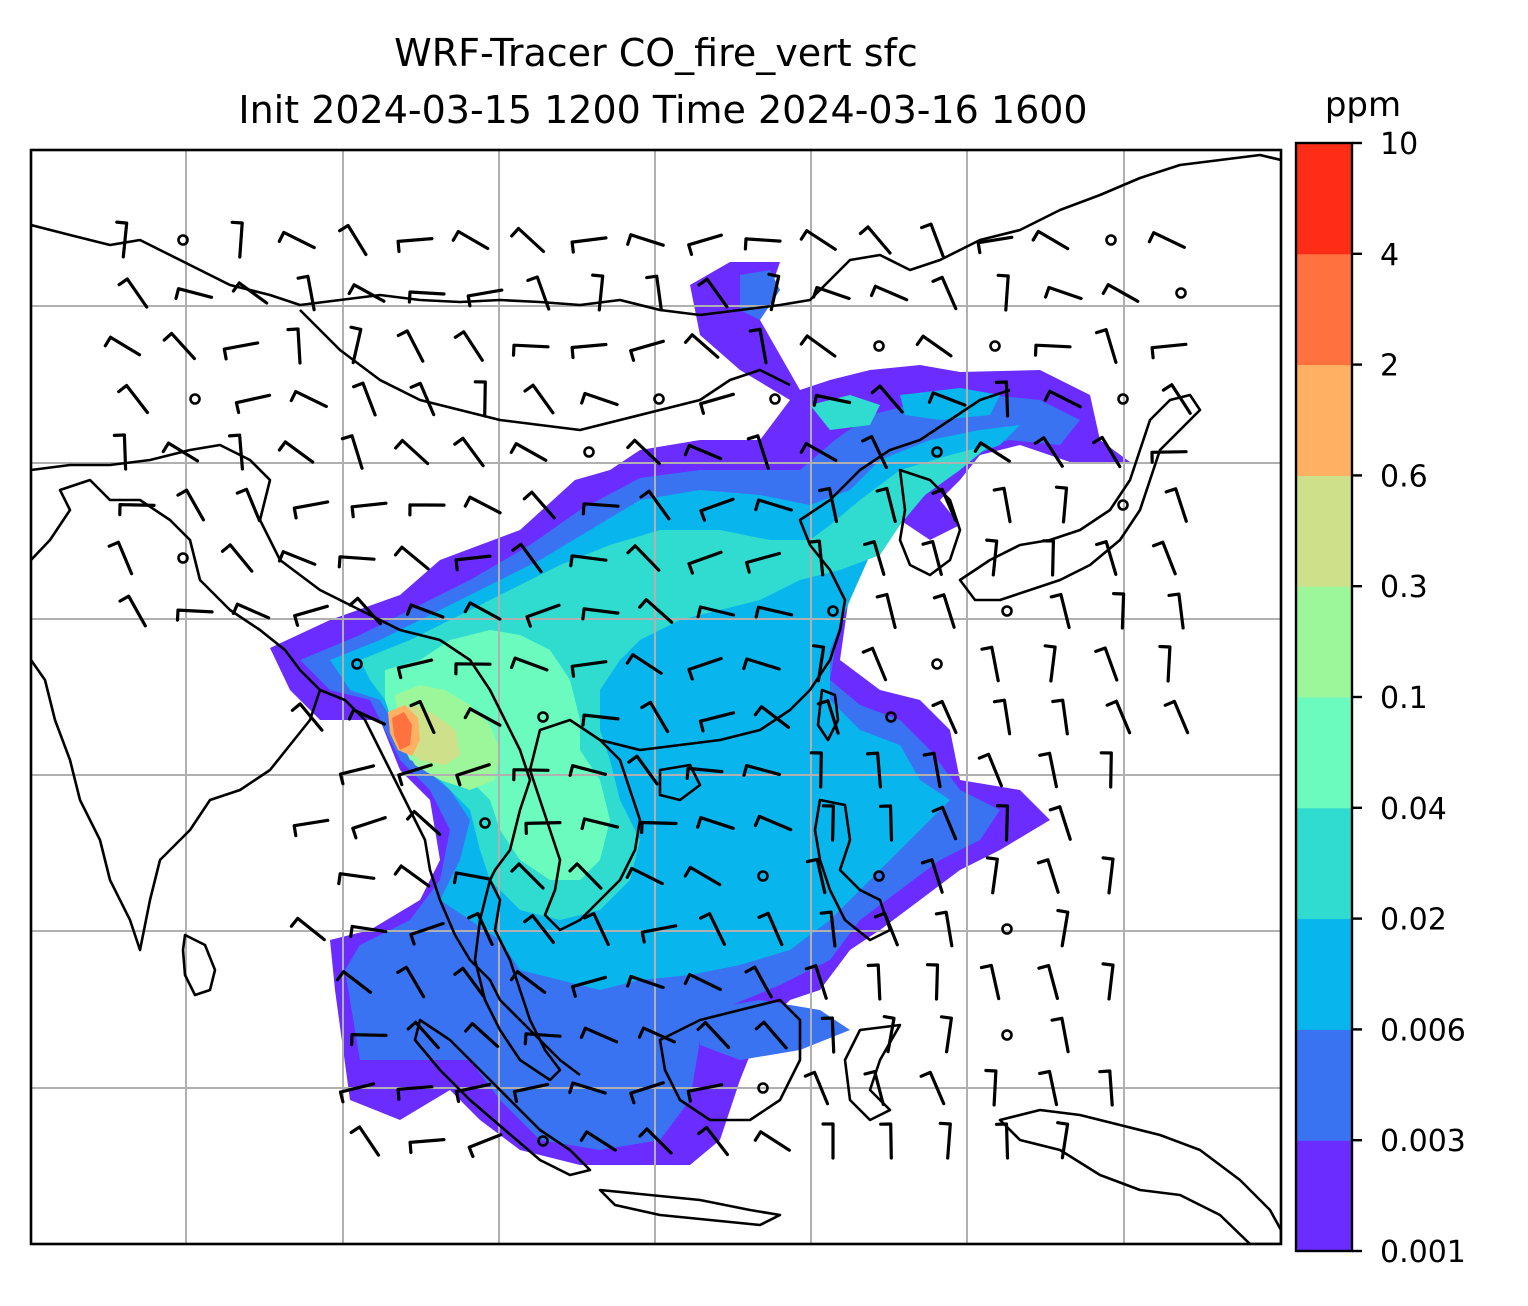  I want to click on colorbar-tick-label: 0.1, so click(1404, 698).